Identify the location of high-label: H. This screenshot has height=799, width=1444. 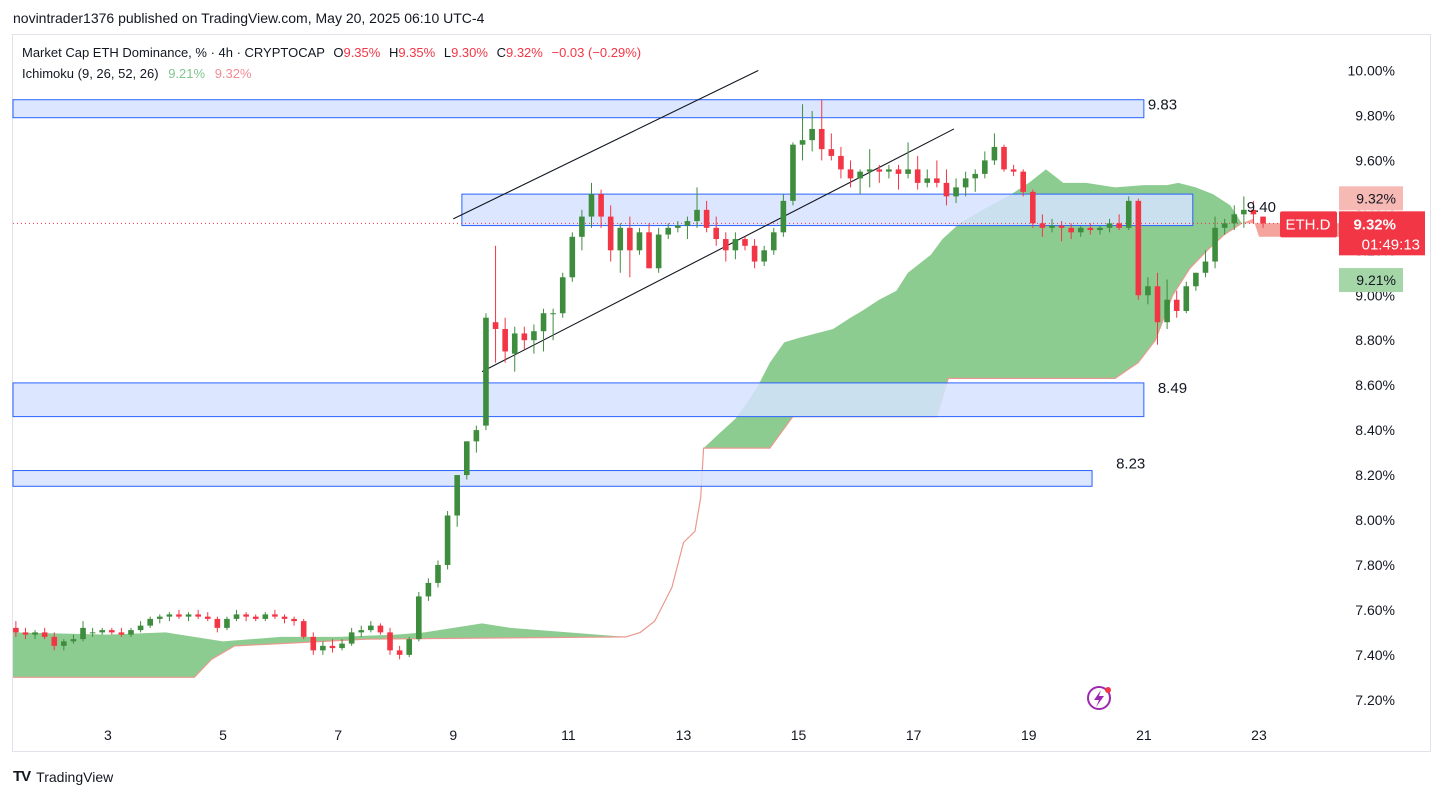
(393, 52).